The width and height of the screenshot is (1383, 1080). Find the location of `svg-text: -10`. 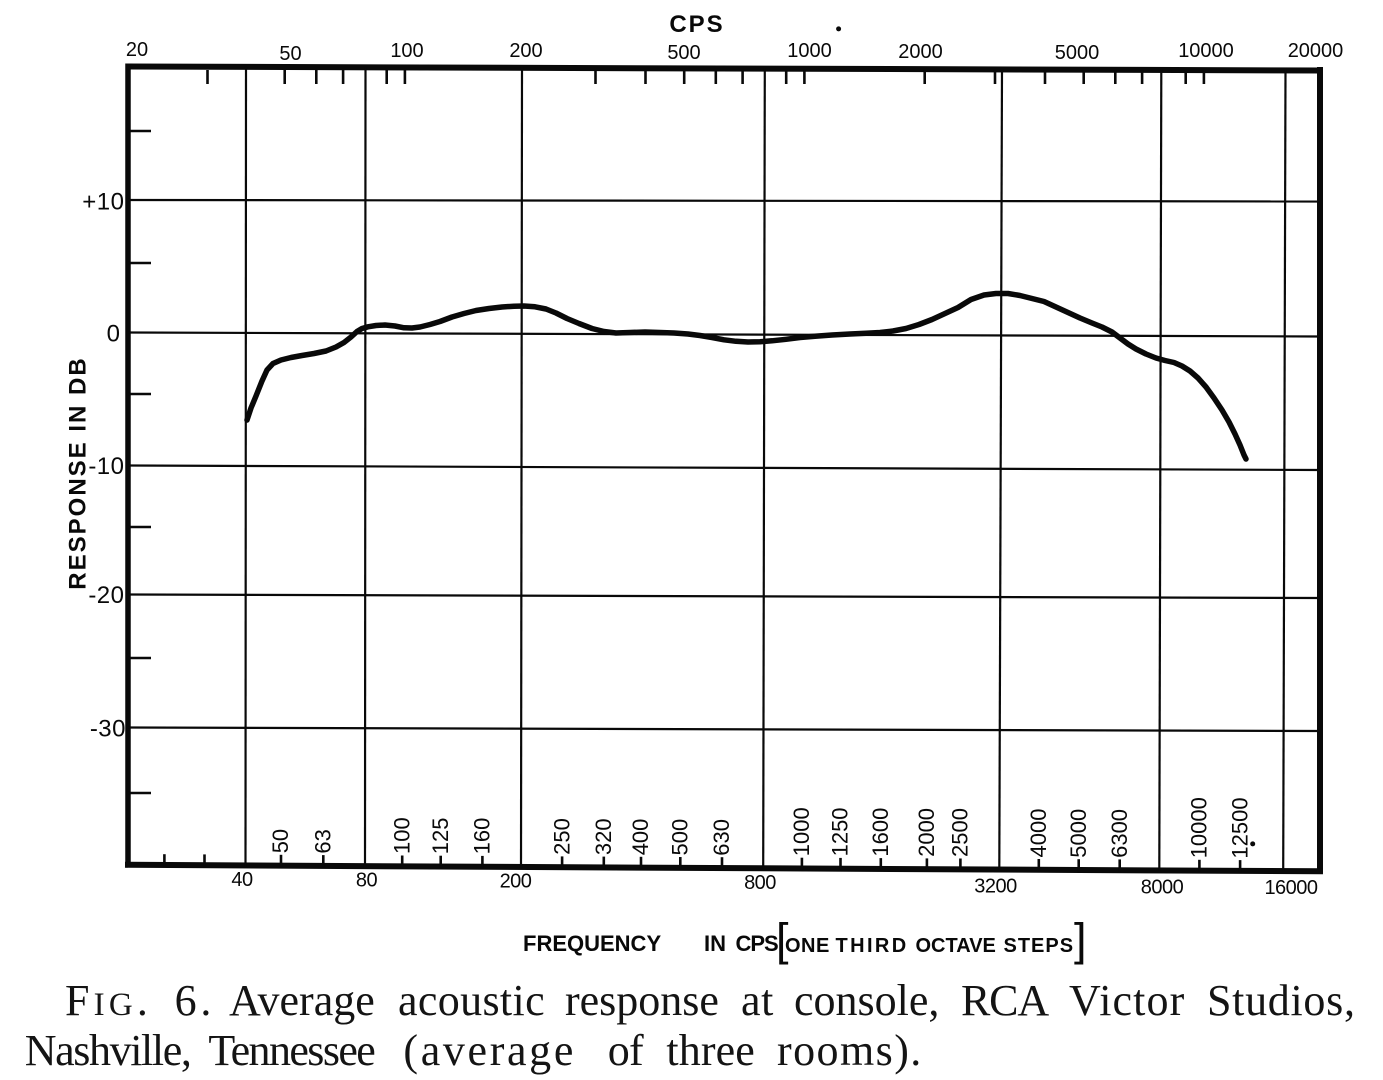

svg-text: -10 is located at coordinates (106, 466).